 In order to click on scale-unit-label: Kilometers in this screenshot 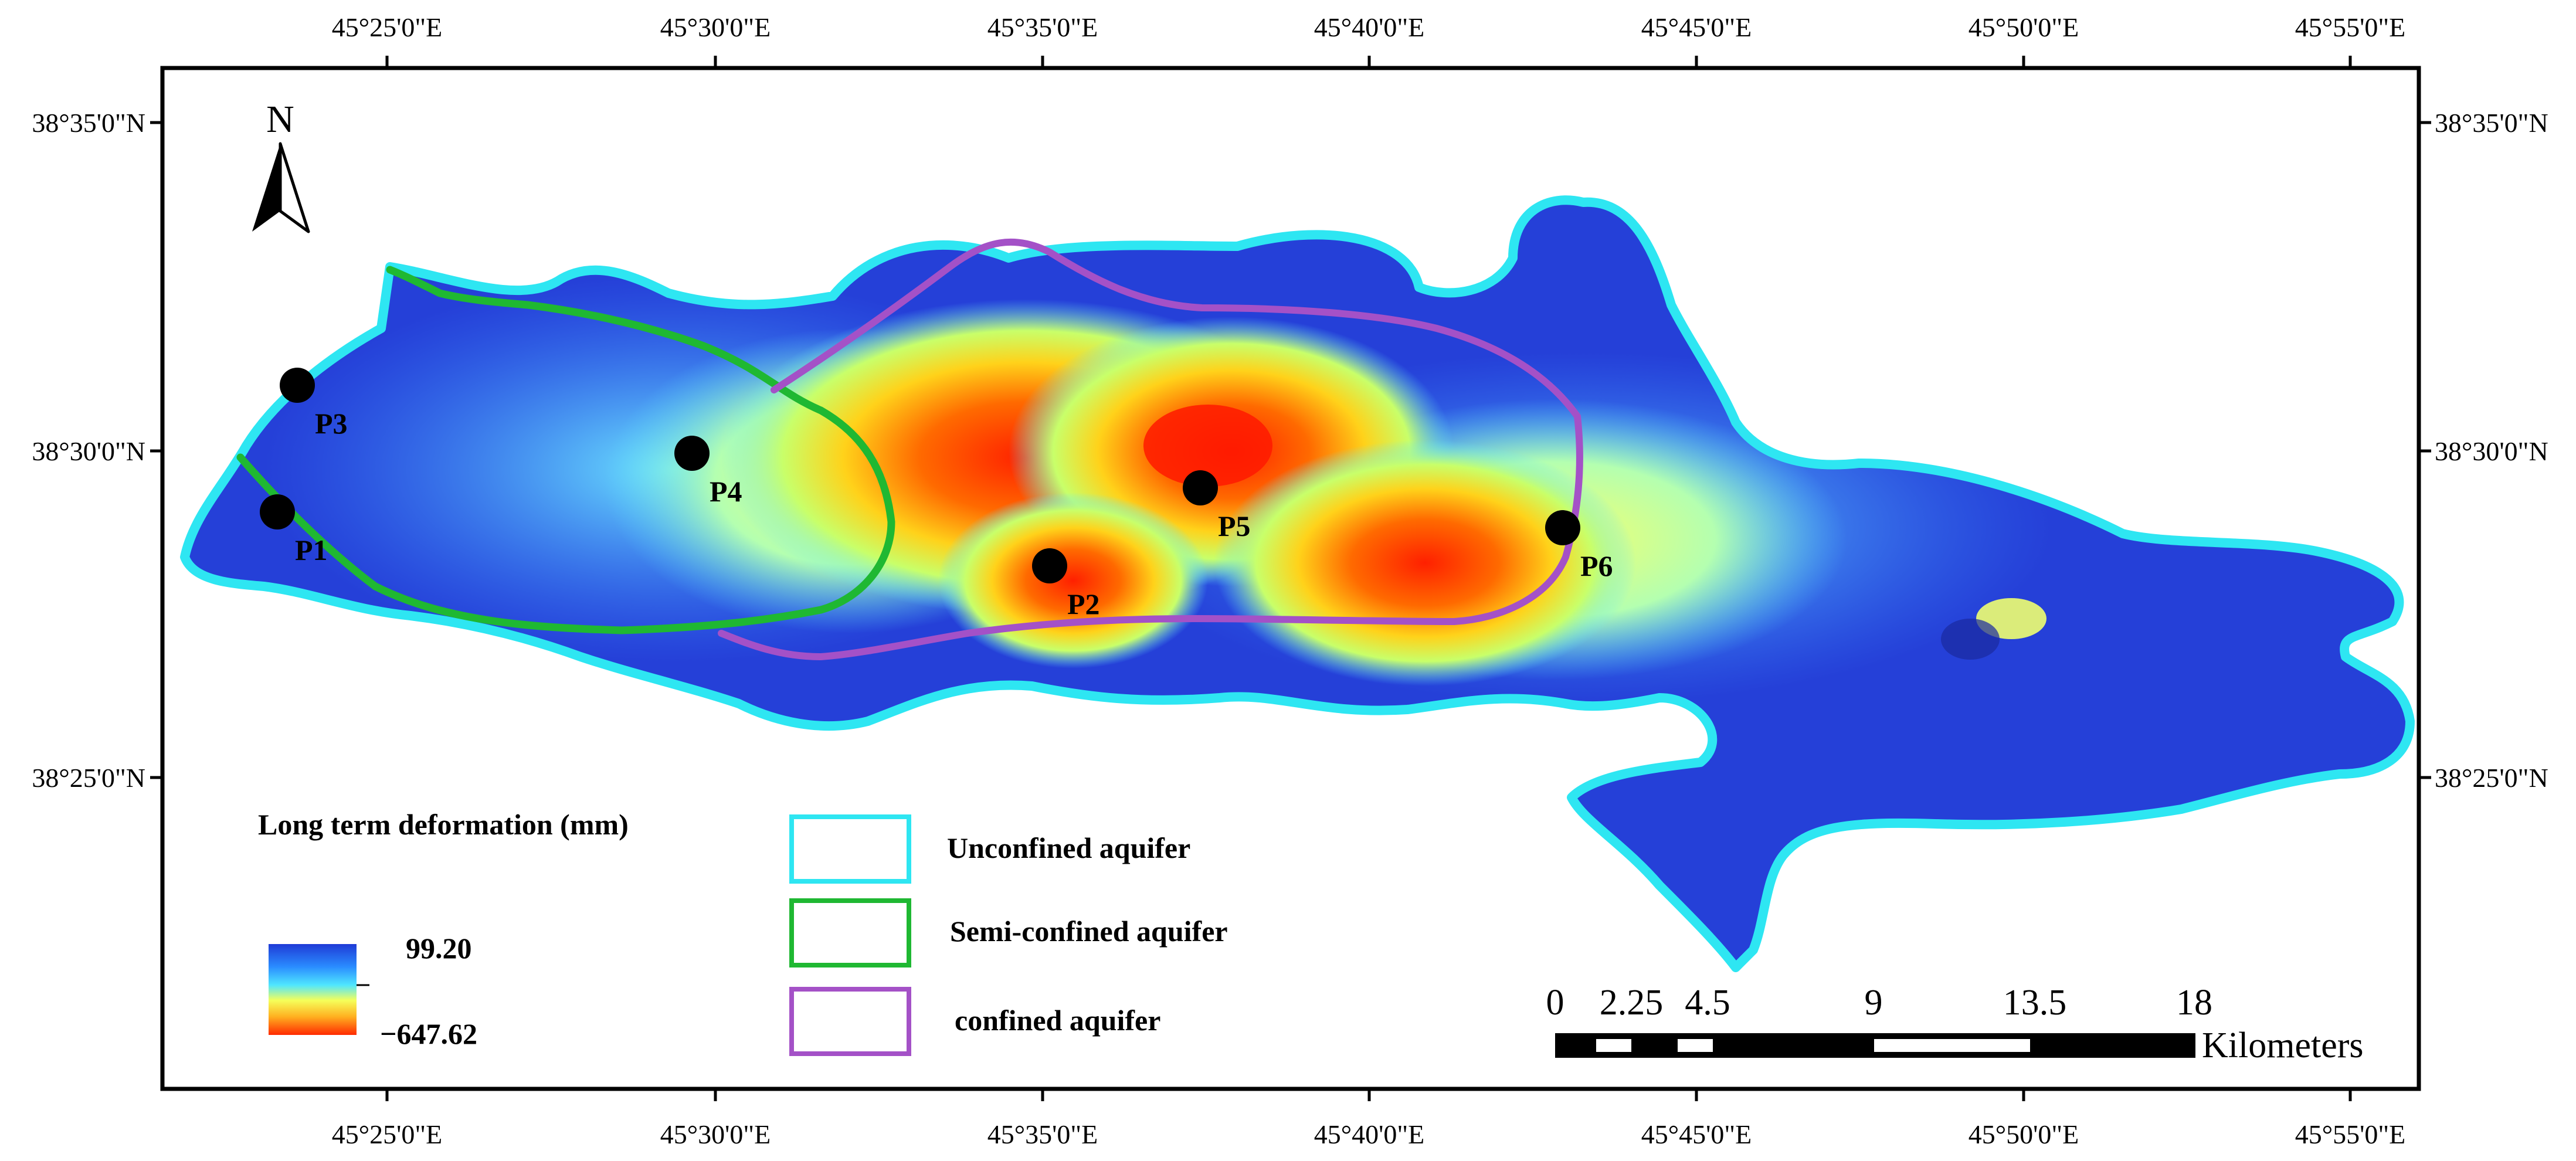, I will do `click(2283, 1045)`.